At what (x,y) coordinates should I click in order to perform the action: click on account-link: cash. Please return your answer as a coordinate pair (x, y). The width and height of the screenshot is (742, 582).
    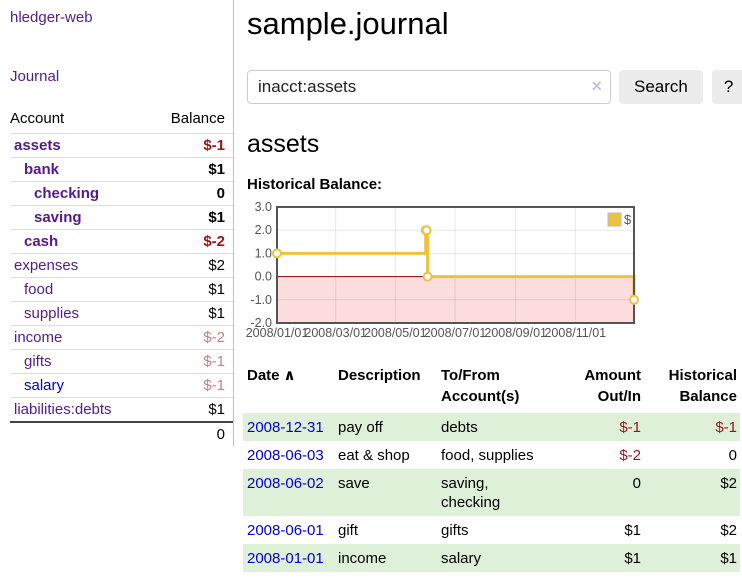
    Looking at the image, I should click on (41, 241).